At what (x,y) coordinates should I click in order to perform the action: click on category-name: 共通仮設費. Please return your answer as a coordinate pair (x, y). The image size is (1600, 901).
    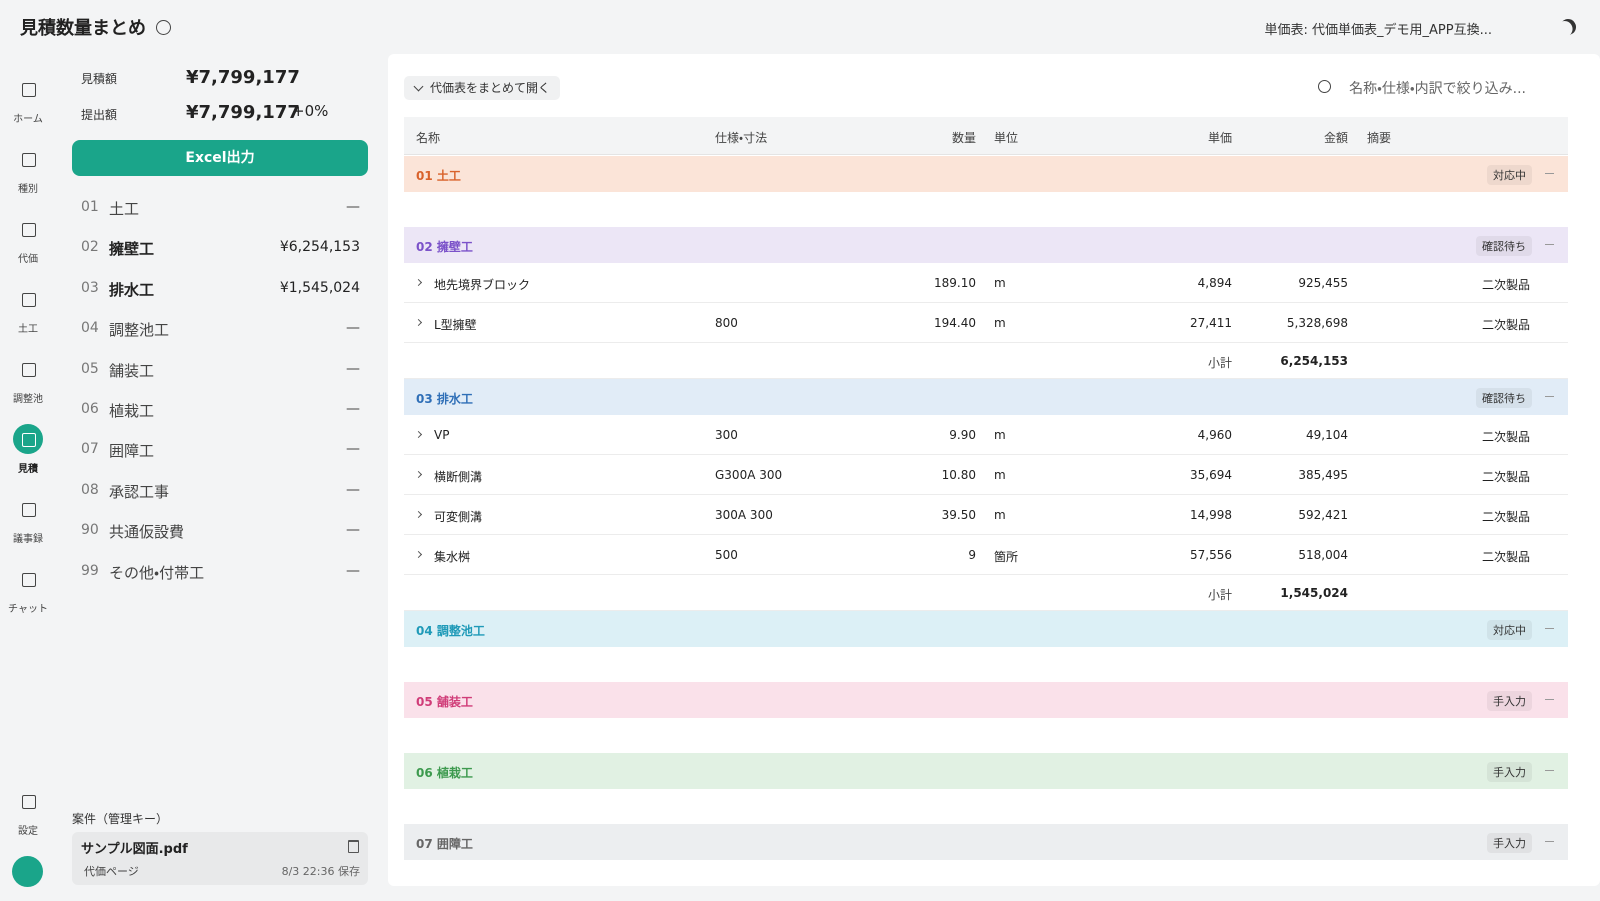
    Looking at the image, I should click on (147, 532).